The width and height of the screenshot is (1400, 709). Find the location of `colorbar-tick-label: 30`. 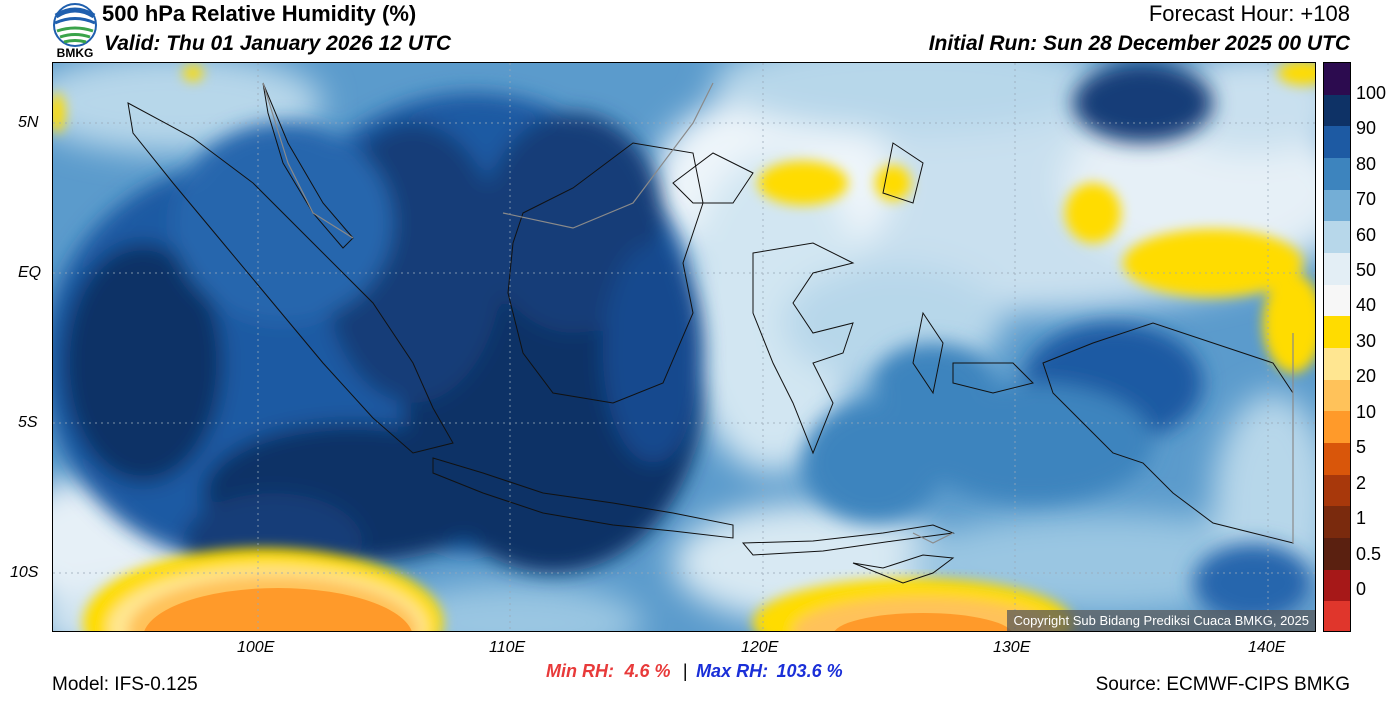

colorbar-tick-label: 30 is located at coordinates (1366, 340).